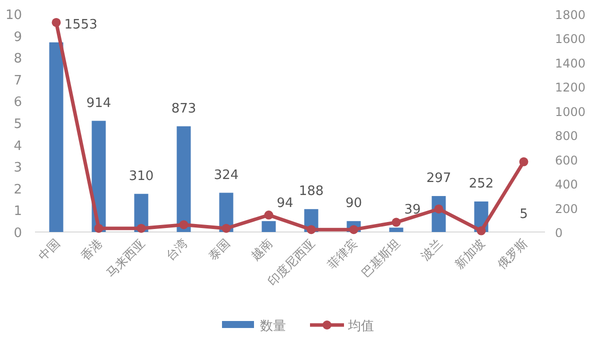  I want to click on y2-tick-label: 400, so click(566, 185).